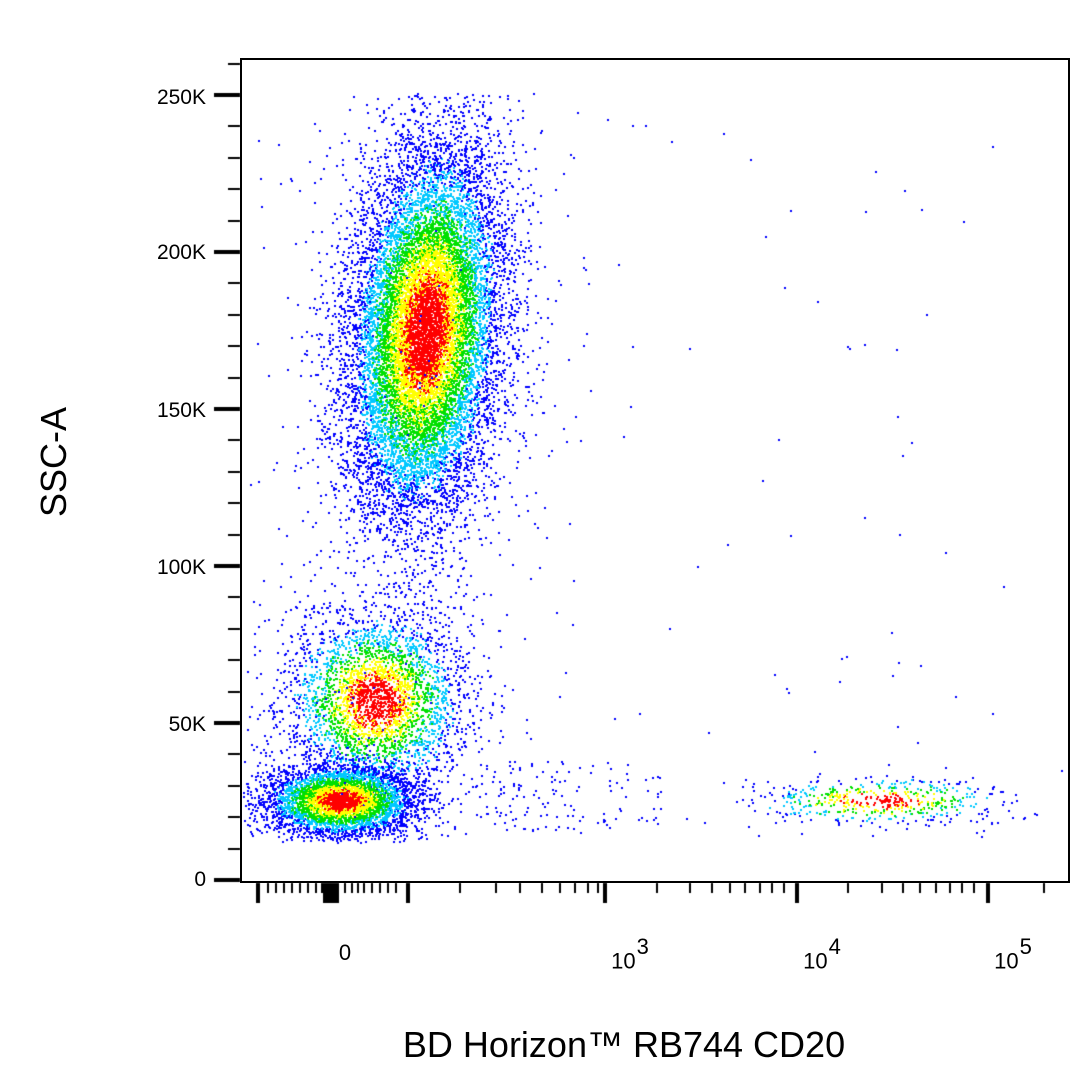 The height and width of the screenshot is (1086, 1086). Describe the element at coordinates (187, 724) in the screenshot. I see `y-tick-label: 50K` at that location.